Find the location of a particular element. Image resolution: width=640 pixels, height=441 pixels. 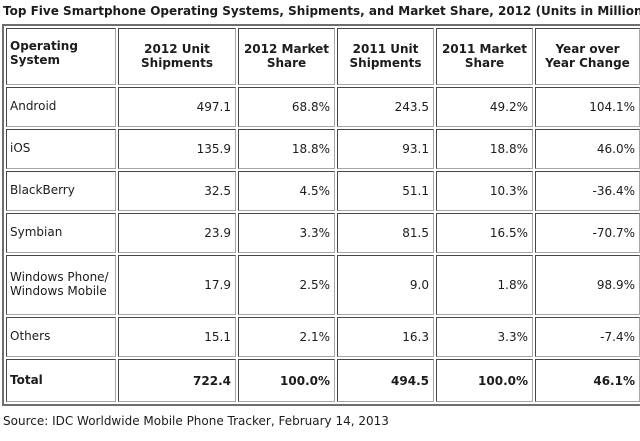

total-row: Total 722.4 100.0% 494.5 100.0% 46.1% is located at coordinates (323, 380).